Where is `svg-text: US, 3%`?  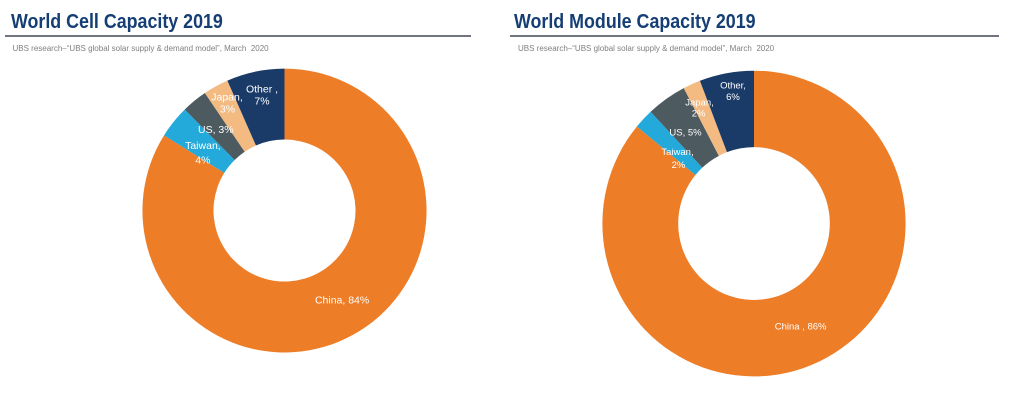
svg-text: US, 3% is located at coordinates (216, 130).